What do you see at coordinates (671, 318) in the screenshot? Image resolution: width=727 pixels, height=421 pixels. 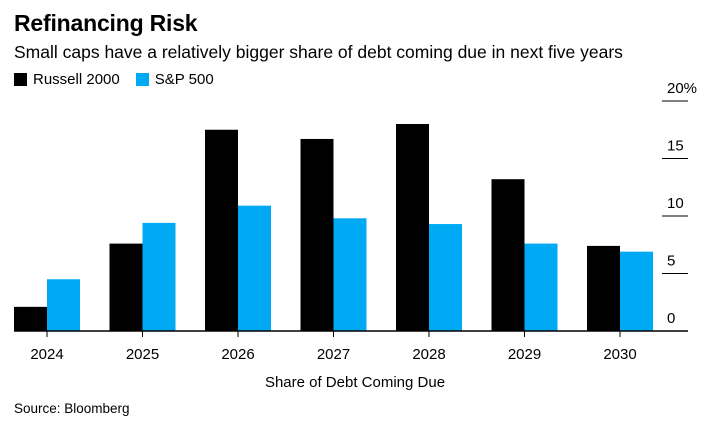 I see `y-tick-label-0: 0` at bounding box center [671, 318].